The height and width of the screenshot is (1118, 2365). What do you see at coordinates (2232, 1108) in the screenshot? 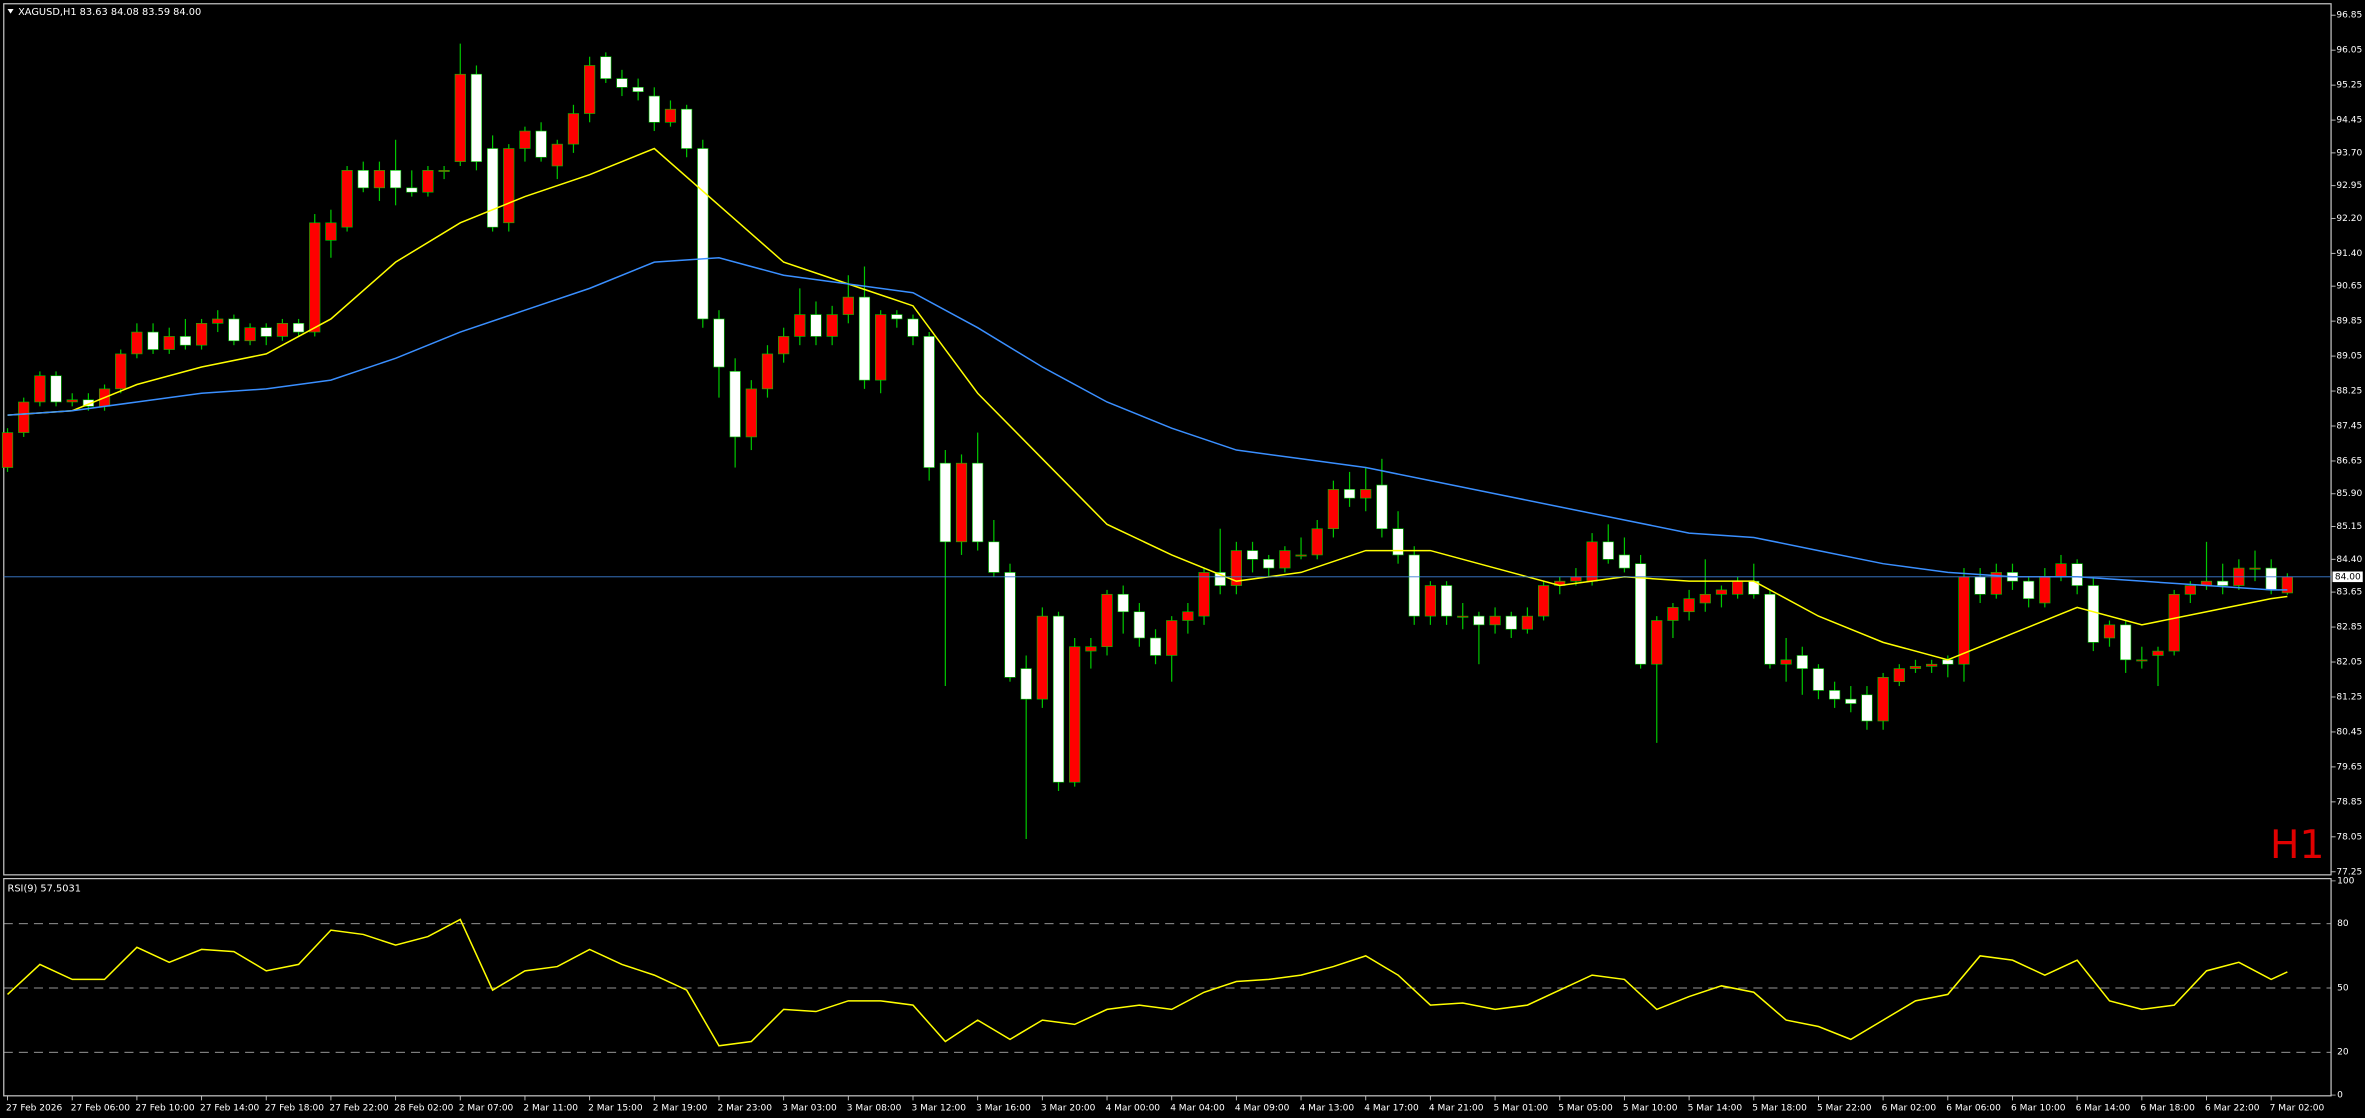
I see `x-tick-label: 6 Mar 22:00` at bounding box center [2232, 1108].